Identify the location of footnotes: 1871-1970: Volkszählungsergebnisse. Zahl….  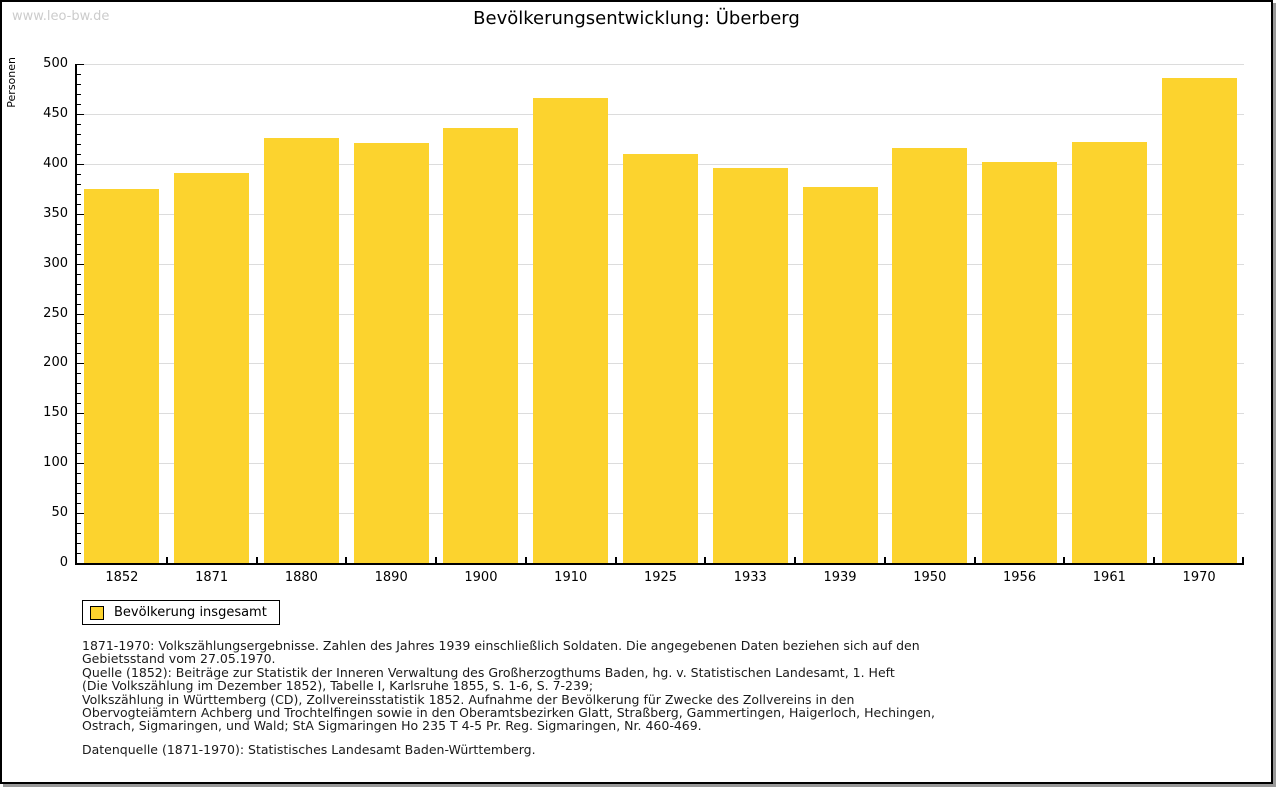
(508, 686).